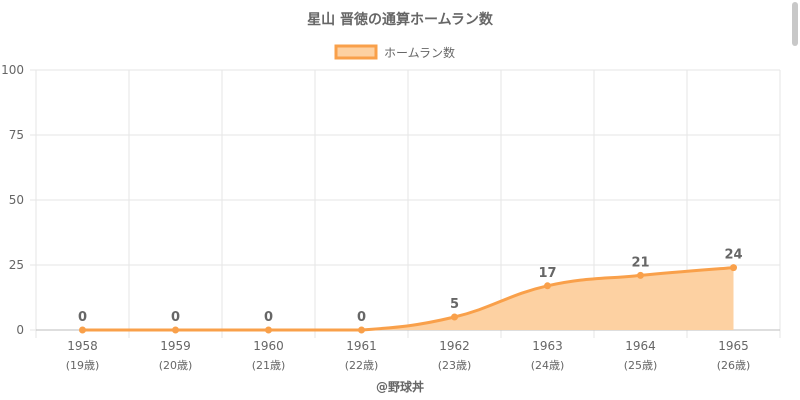 The width and height of the screenshot is (800, 400). What do you see at coordinates (734, 365) in the screenshot?
I see `x-tick-sublabel: (26歳)` at bounding box center [734, 365].